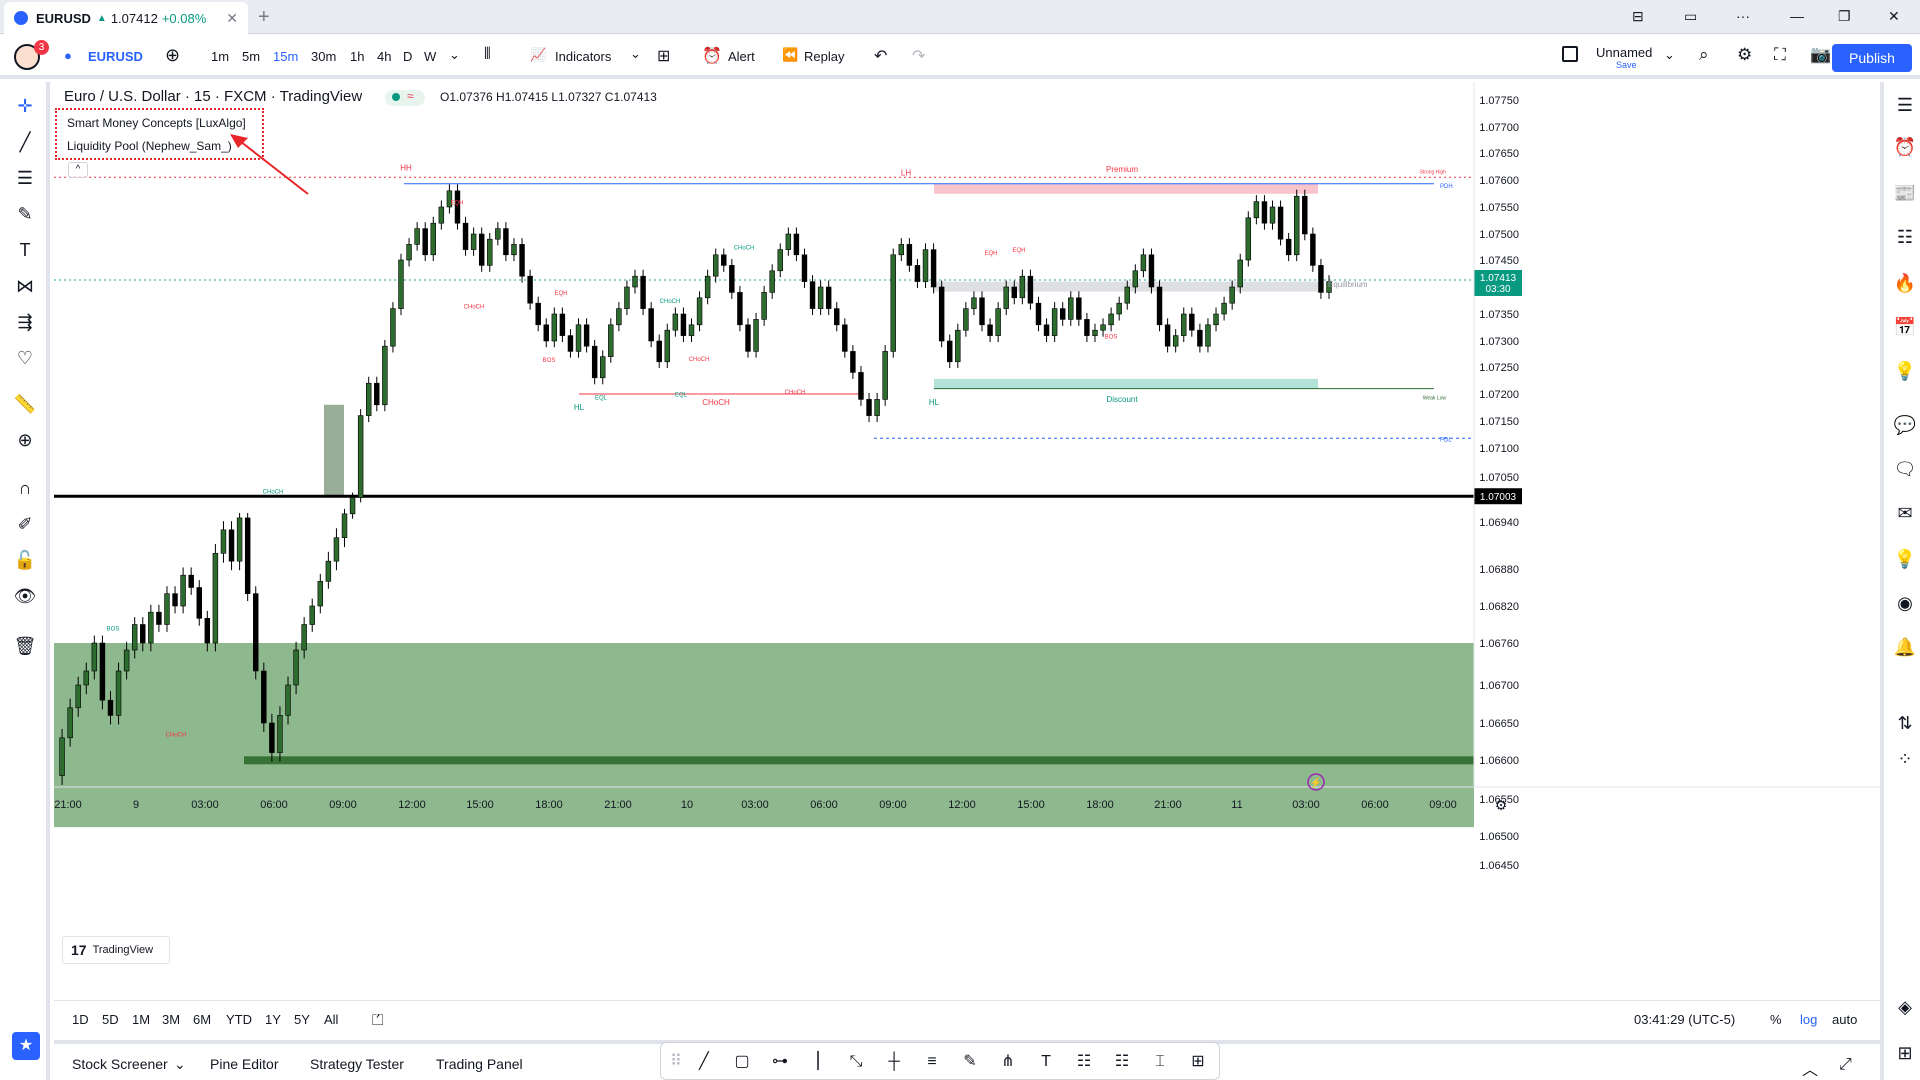 This screenshot has width=1920, height=1080. Describe the element at coordinates (1905, 603) in the screenshot. I see `broadcast-icon: ◉` at that location.